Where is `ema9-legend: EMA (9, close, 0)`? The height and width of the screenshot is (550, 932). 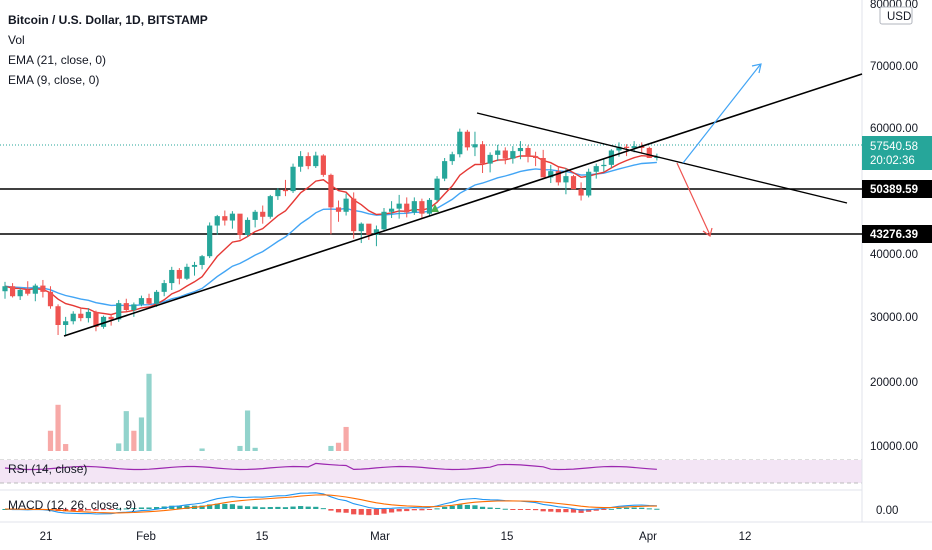 ema9-legend: EMA (9, close, 0) is located at coordinates (54, 80).